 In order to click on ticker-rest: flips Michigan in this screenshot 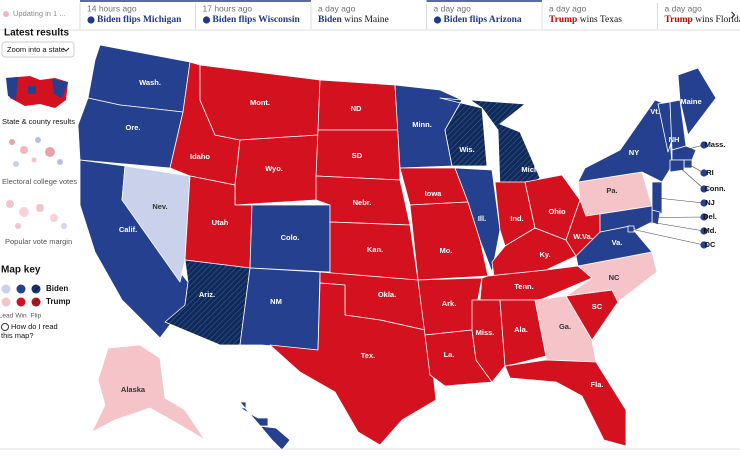, I will do `click(152, 20)`.